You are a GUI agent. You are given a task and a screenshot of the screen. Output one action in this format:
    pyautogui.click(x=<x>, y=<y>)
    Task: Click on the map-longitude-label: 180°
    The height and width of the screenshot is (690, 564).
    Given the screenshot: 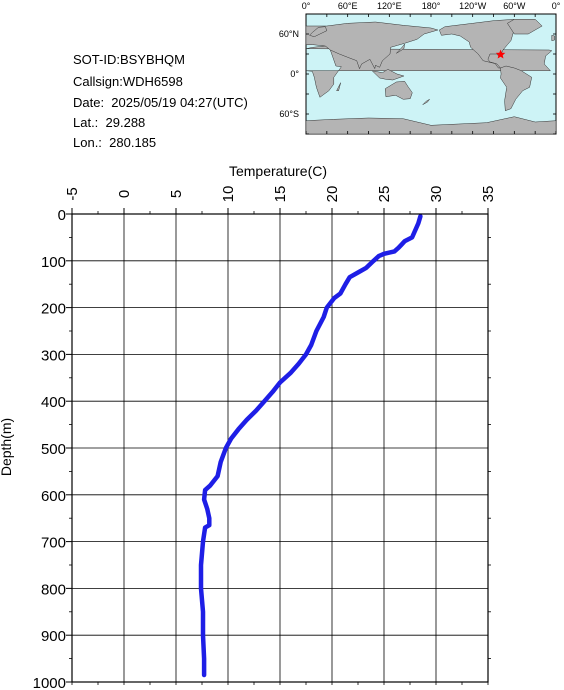 What is the action you would take?
    pyautogui.click(x=431, y=6)
    